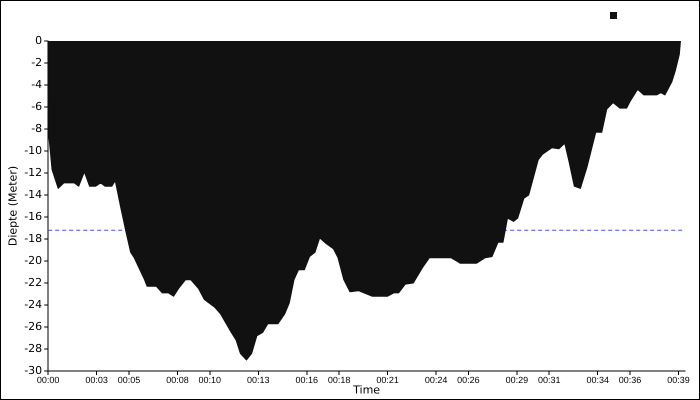 This screenshot has height=400, width=700. Describe the element at coordinates (33, 216) in the screenshot. I see `y-tick-label: -16` at that location.